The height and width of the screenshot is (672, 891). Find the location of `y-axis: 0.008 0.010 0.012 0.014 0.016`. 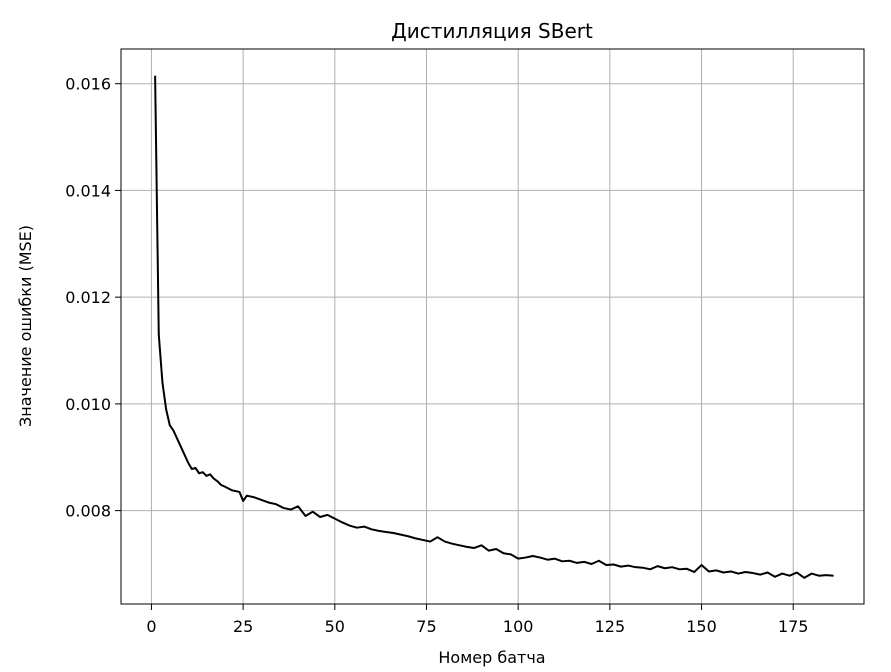

y-axis: 0.008 0.010 0.012 0.014 0.016 is located at coordinates (93, 298).